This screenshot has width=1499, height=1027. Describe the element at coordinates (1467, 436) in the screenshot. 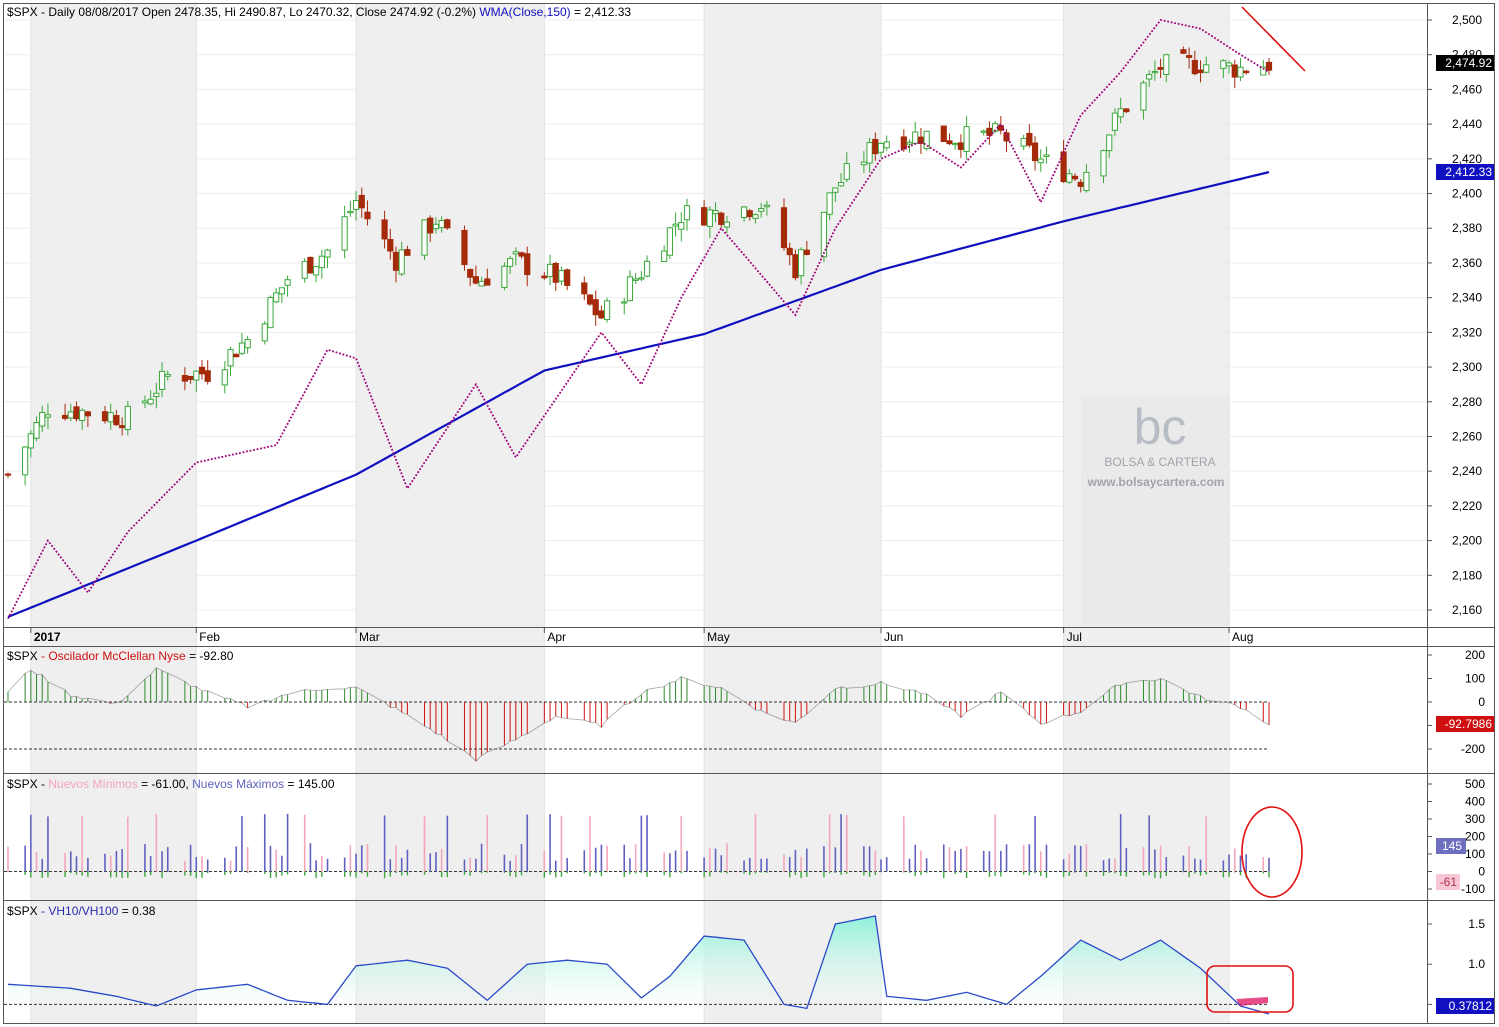

I see `price-tick-label: 2,260` at that location.